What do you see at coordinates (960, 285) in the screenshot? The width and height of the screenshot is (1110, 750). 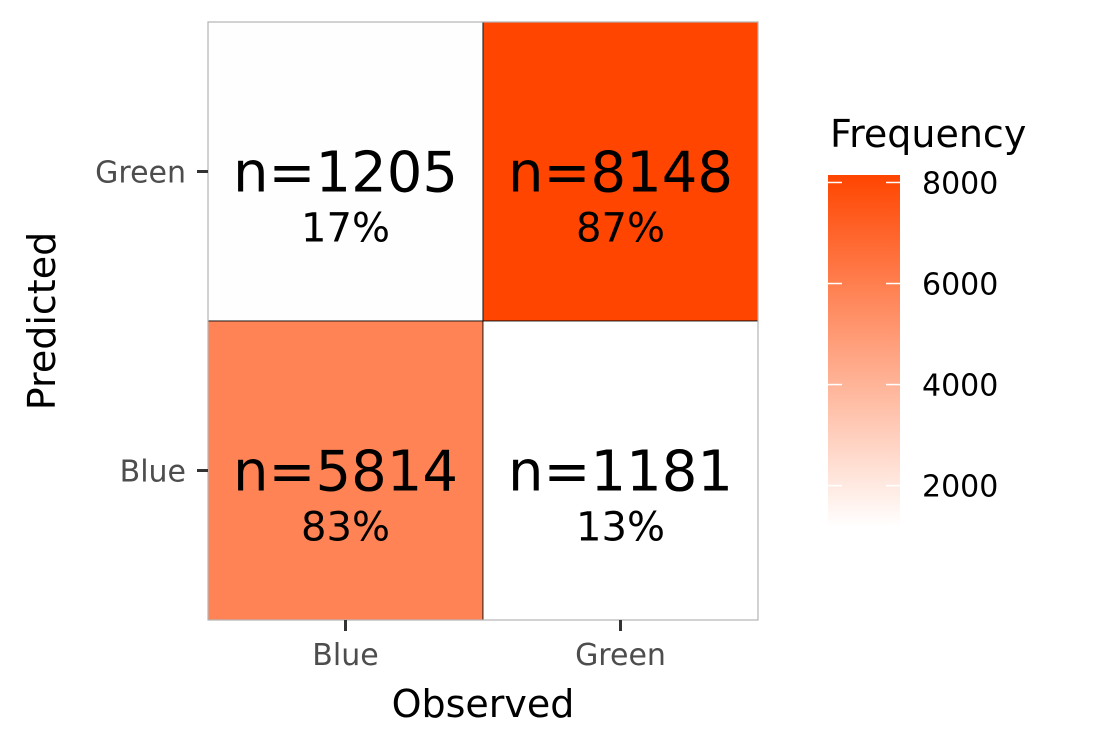 I see `legend-tick-label: 6000` at bounding box center [960, 285].